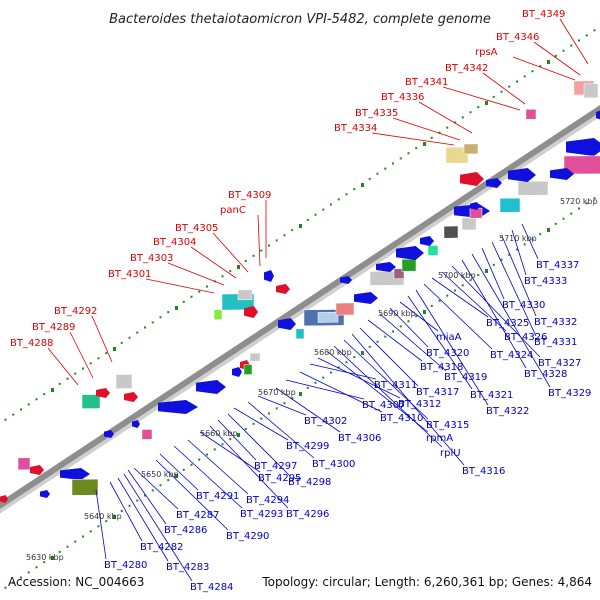 This screenshot has width=600, height=600. Describe the element at coordinates (45, 557) in the screenshot. I see `scale-label: 5630 kbp` at that location.